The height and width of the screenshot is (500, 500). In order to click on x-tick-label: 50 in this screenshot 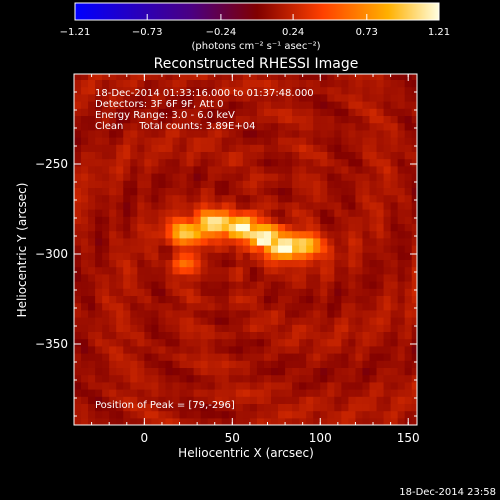, I will do `click(232, 438)`.